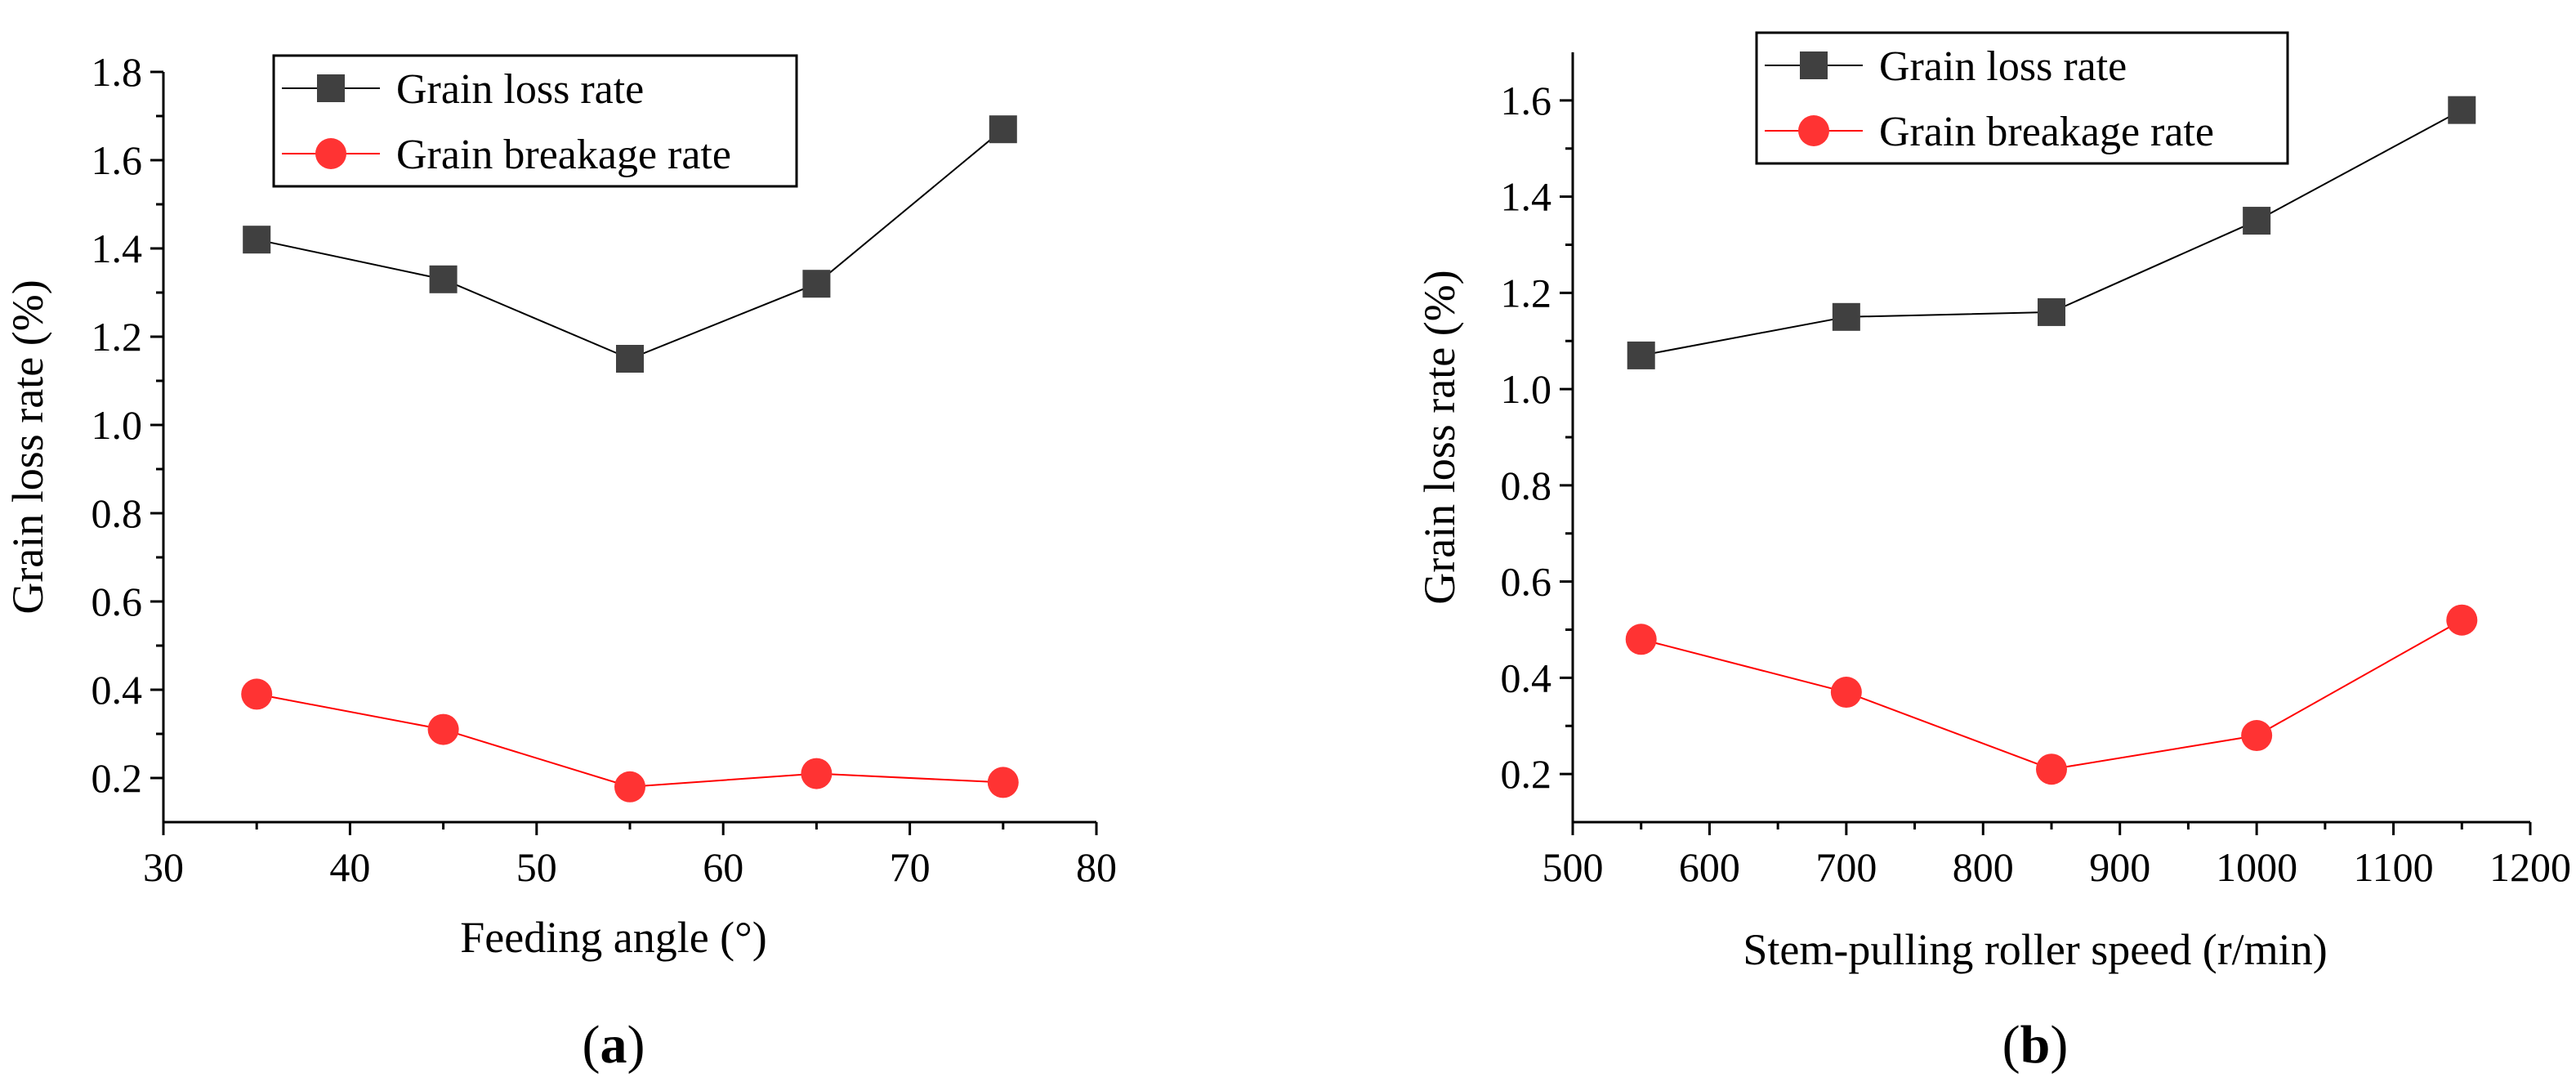  Describe the element at coordinates (614, 1045) in the screenshot. I see `panel-label: (a)` at that location.